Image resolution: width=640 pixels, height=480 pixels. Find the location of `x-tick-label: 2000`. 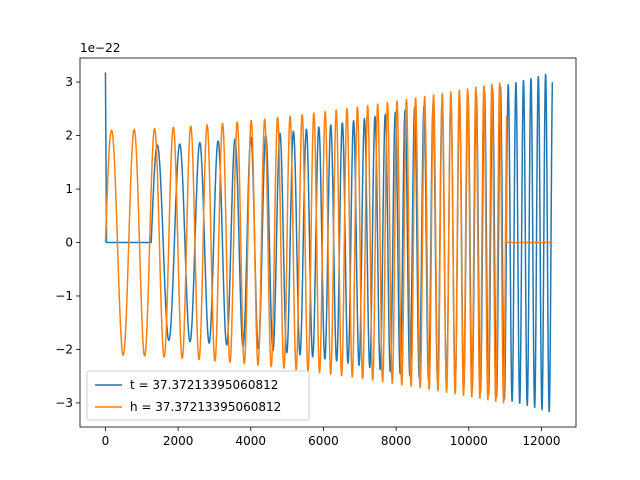

x-tick-label: 2000 is located at coordinates (178, 441).